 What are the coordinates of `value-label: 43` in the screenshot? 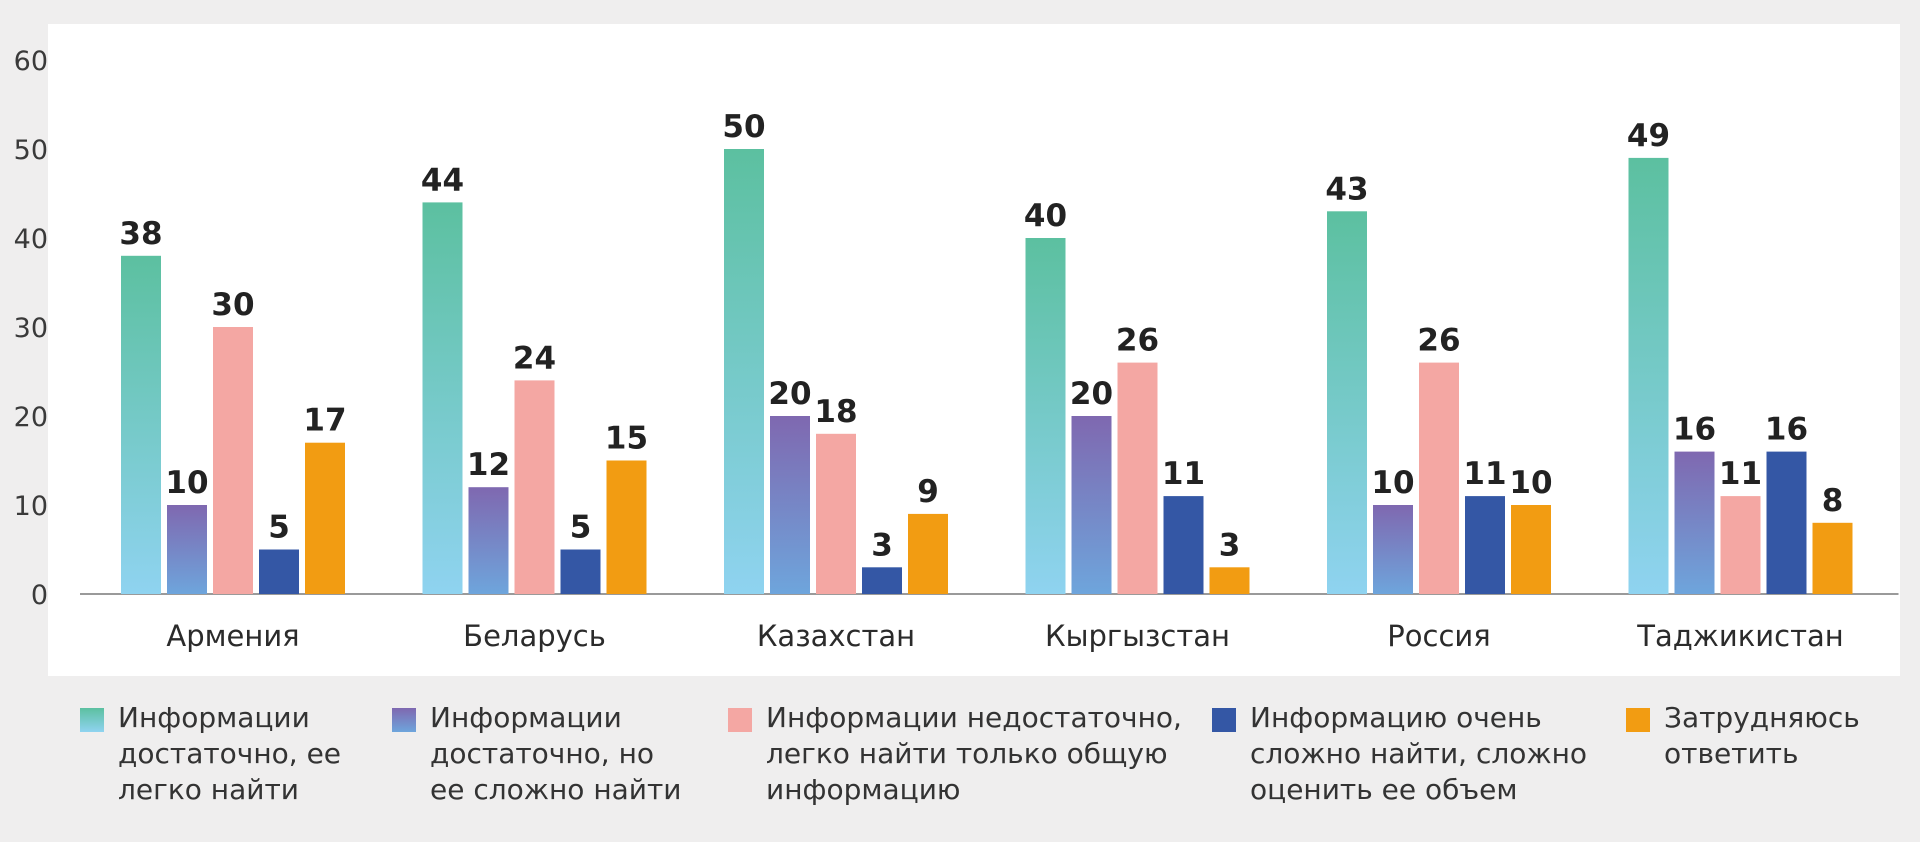 It's located at (1346, 189).